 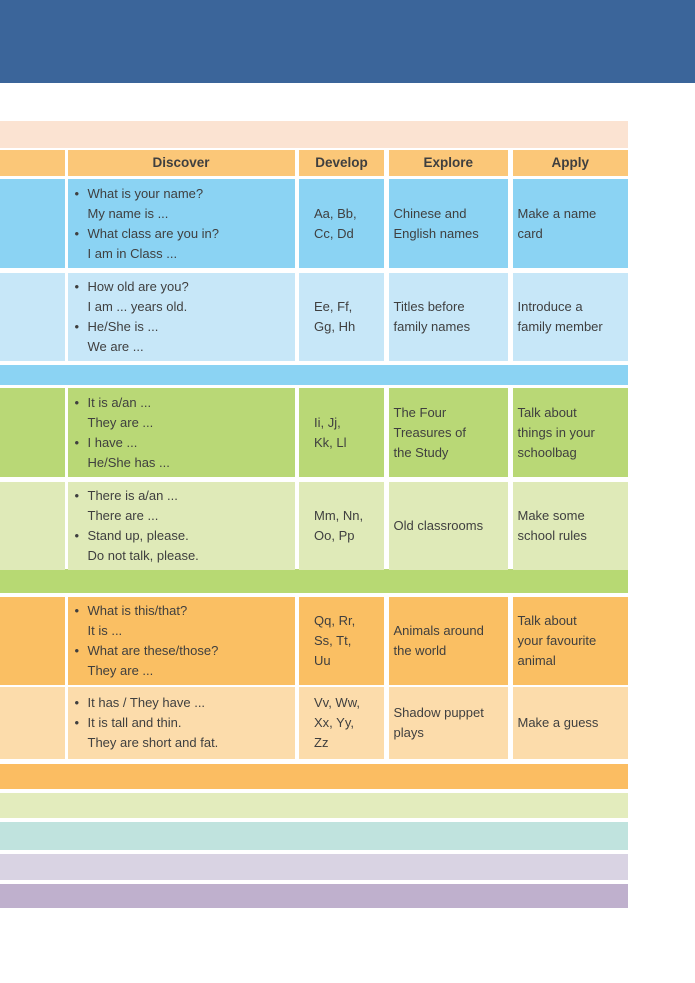 What do you see at coordinates (153, 650) in the screenshot?
I see `sentence-text: What are these/those?` at bounding box center [153, 650].